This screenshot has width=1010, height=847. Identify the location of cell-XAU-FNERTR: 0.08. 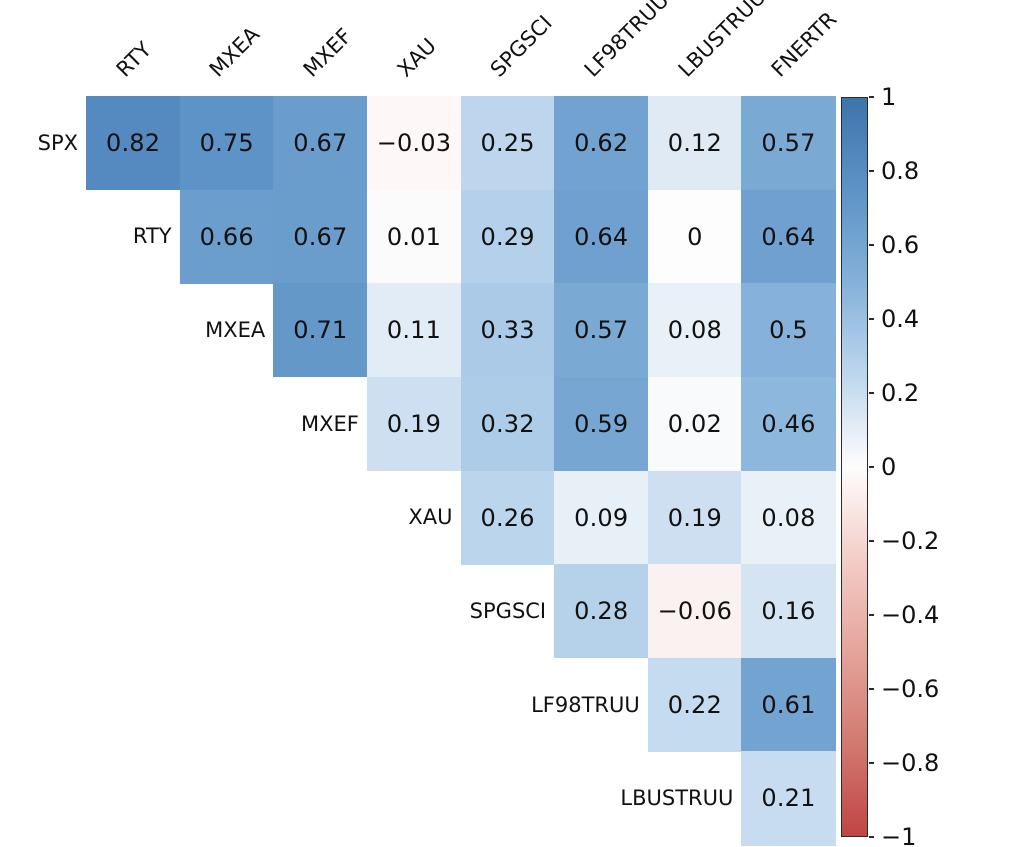
(788, 517).